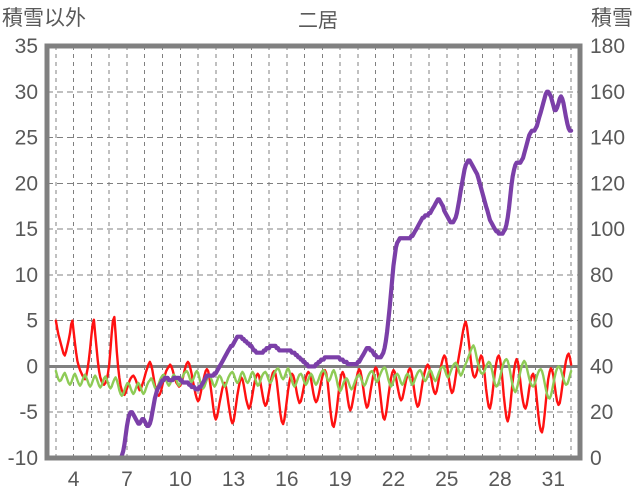  What do you see at coordinates (233, 479) in the screenshot?
I see `svg-text: 13` at bounding box center [233, 479].